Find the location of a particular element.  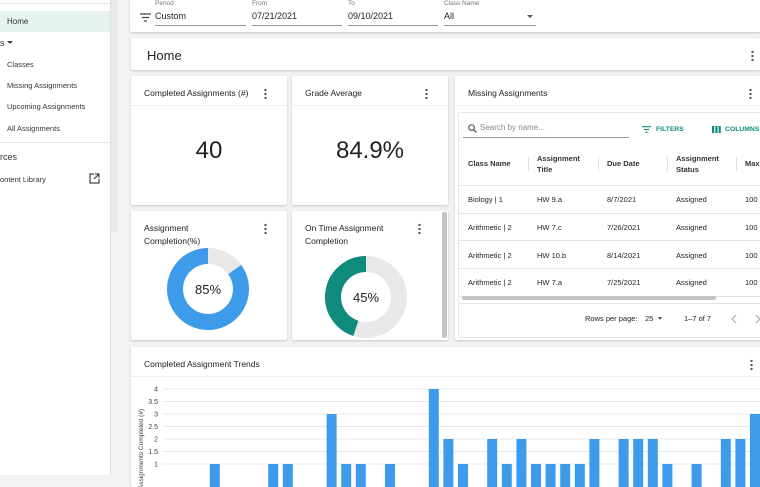

external-link-icon is located at coordinates (94, 178).